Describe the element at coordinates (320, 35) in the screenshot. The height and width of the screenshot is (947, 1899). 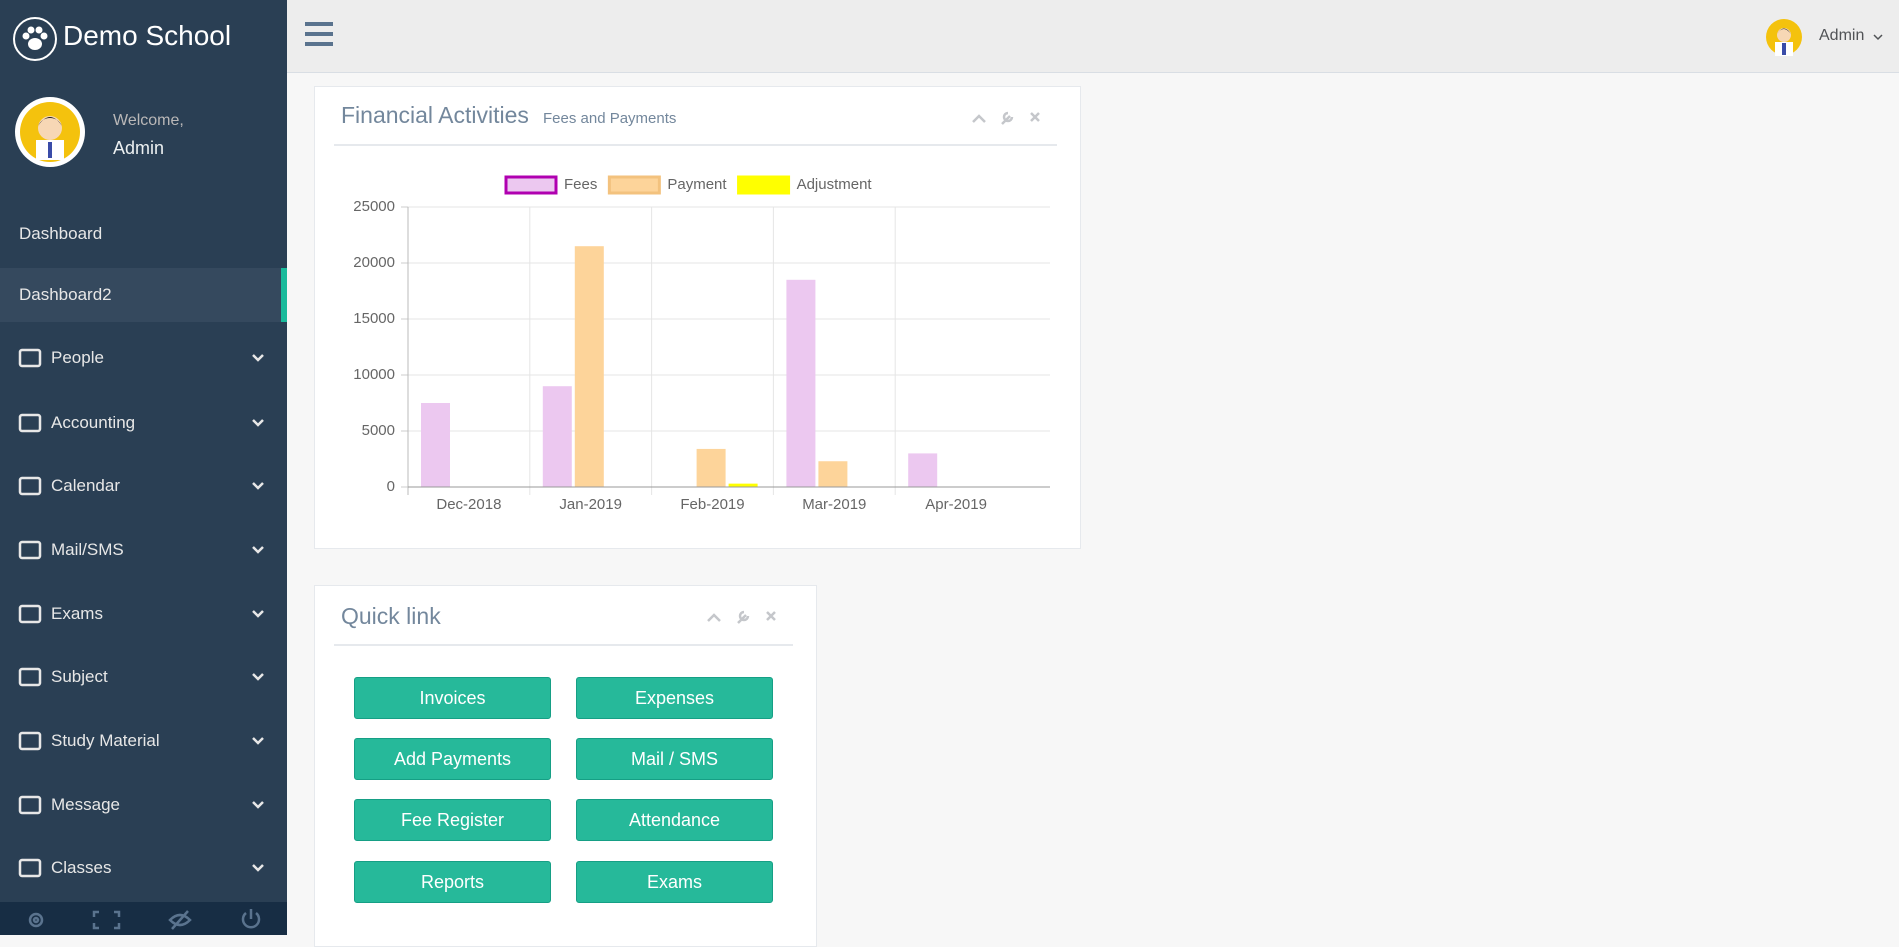
I see `menu-toggle` at that location.